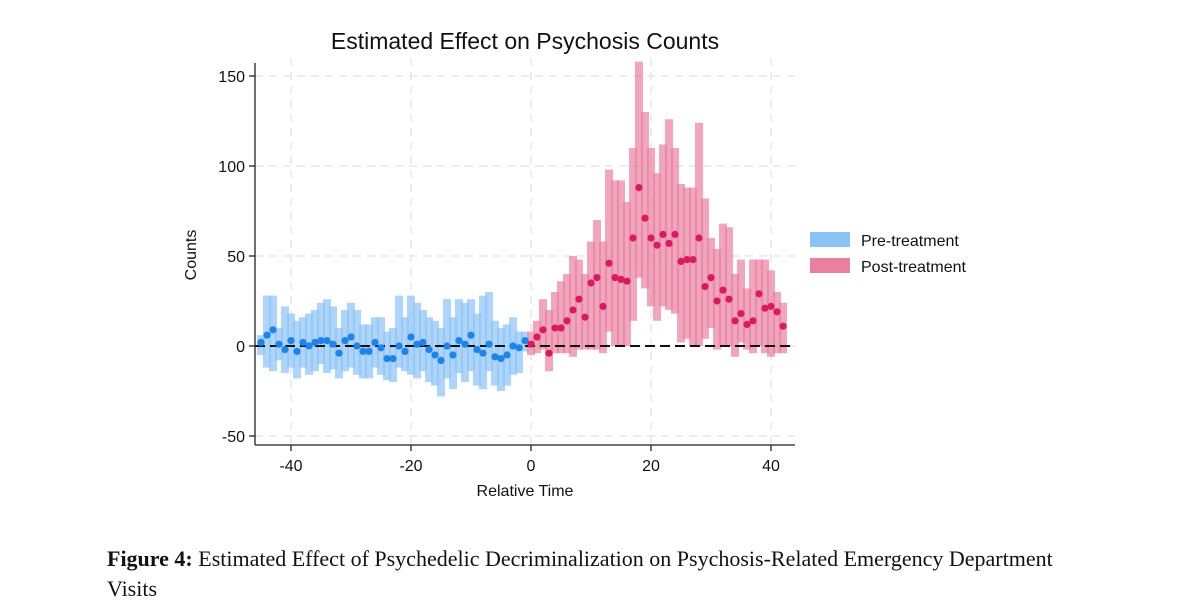 This screenshot has width=1200, height=604. I want to click on caption-label: Figure 4:, so click(150, 558).